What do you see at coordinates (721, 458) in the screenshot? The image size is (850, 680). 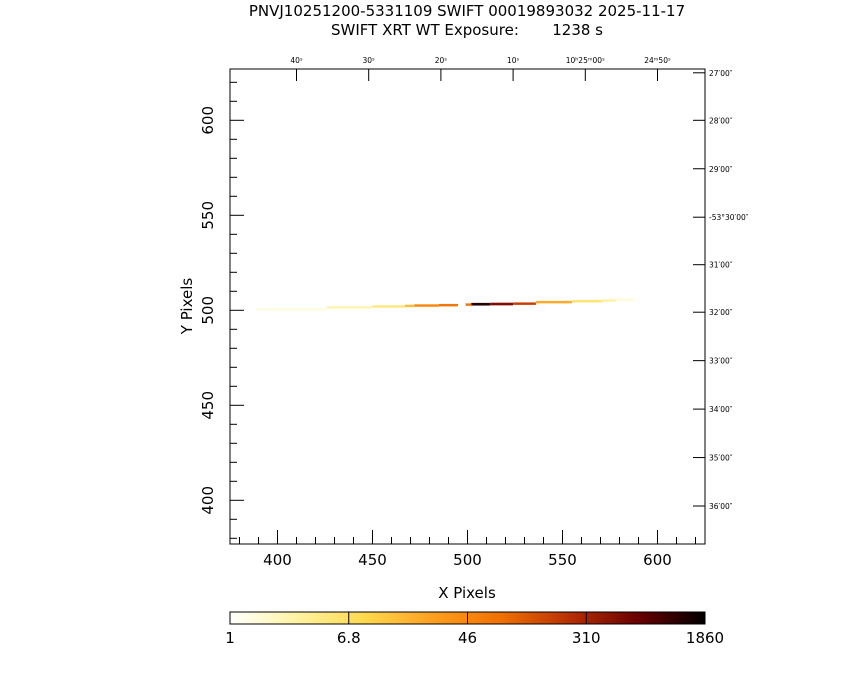 I see `dec-tick-label: 35′00″` at bounding box center [721, 458].